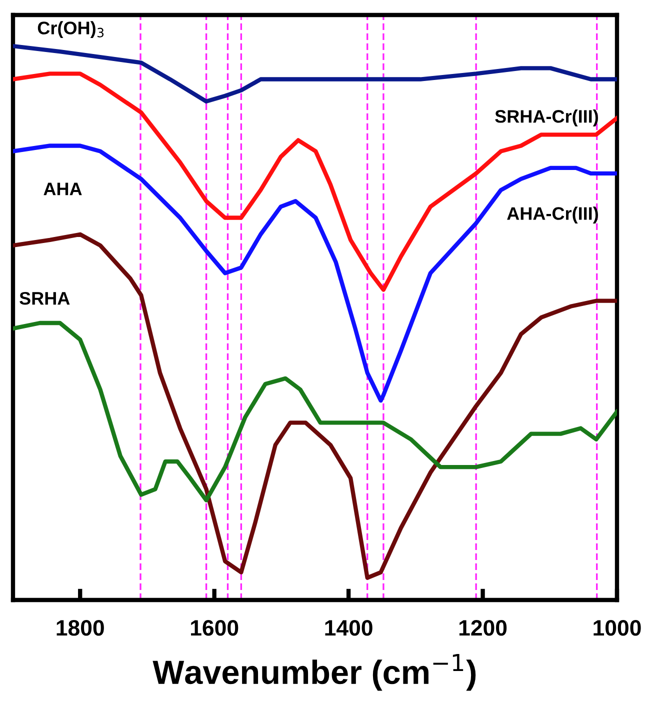 The image size is (670, 726). What do you see at coordinates (546, 118) in the screenshot?
I see `series-label: SRHA-Cr(III)` at bounding box center [546, 118].